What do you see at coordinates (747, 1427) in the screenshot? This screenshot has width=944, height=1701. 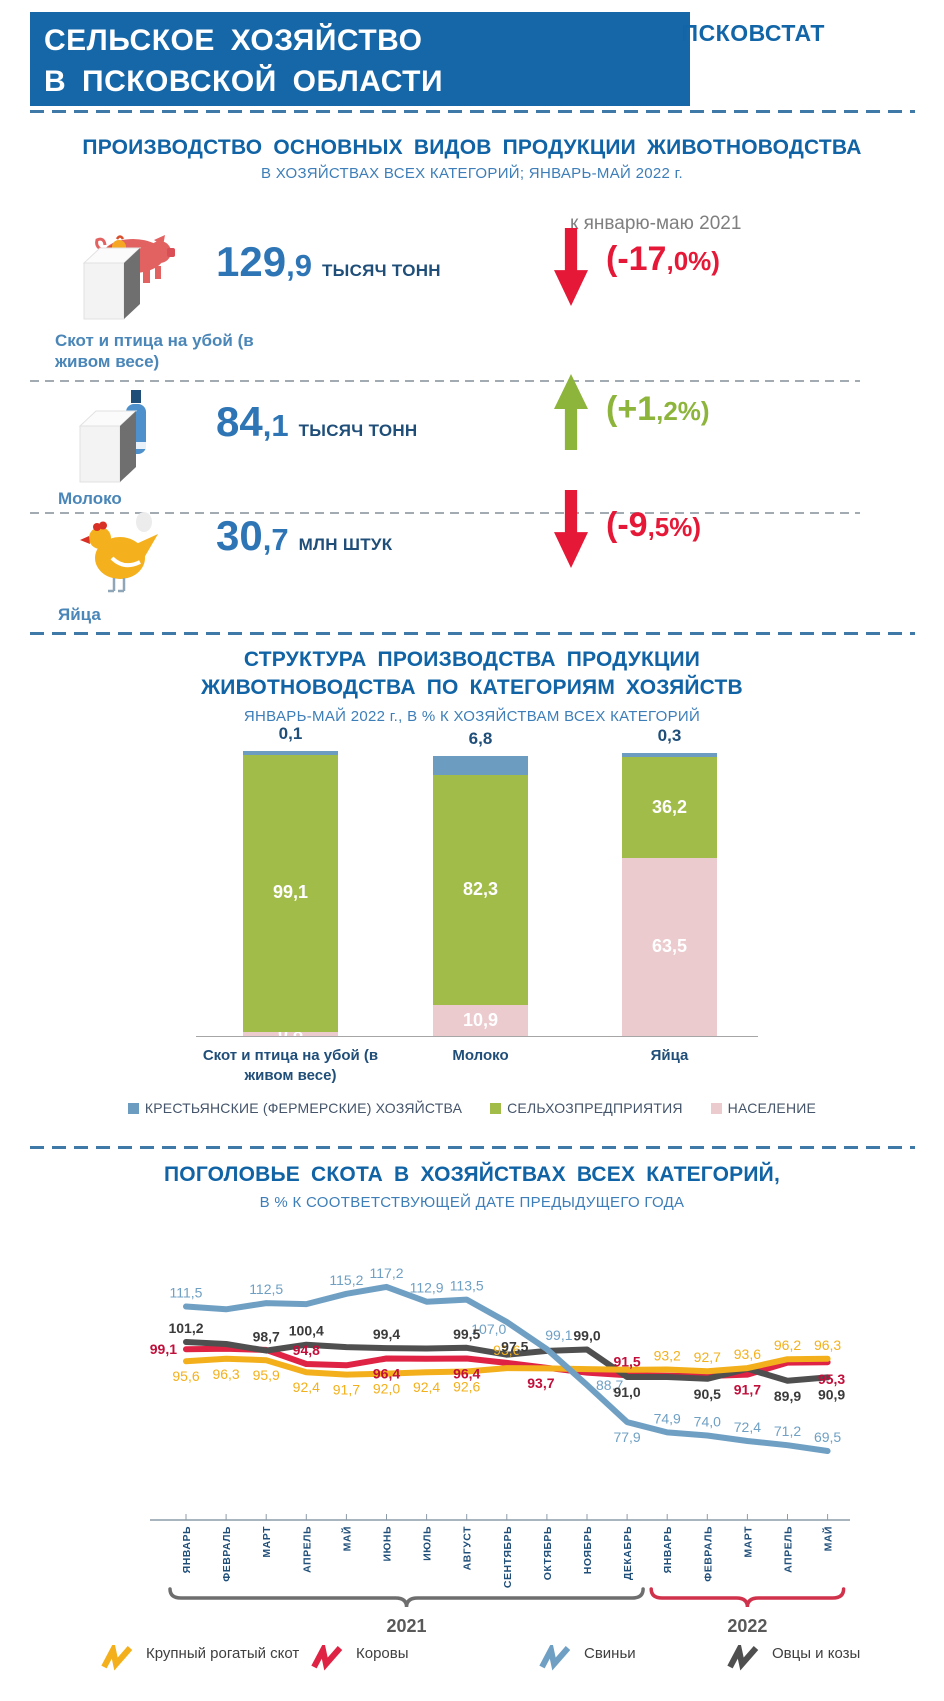 I see `data-label: 72,4` at bounding box center [747, 1427].